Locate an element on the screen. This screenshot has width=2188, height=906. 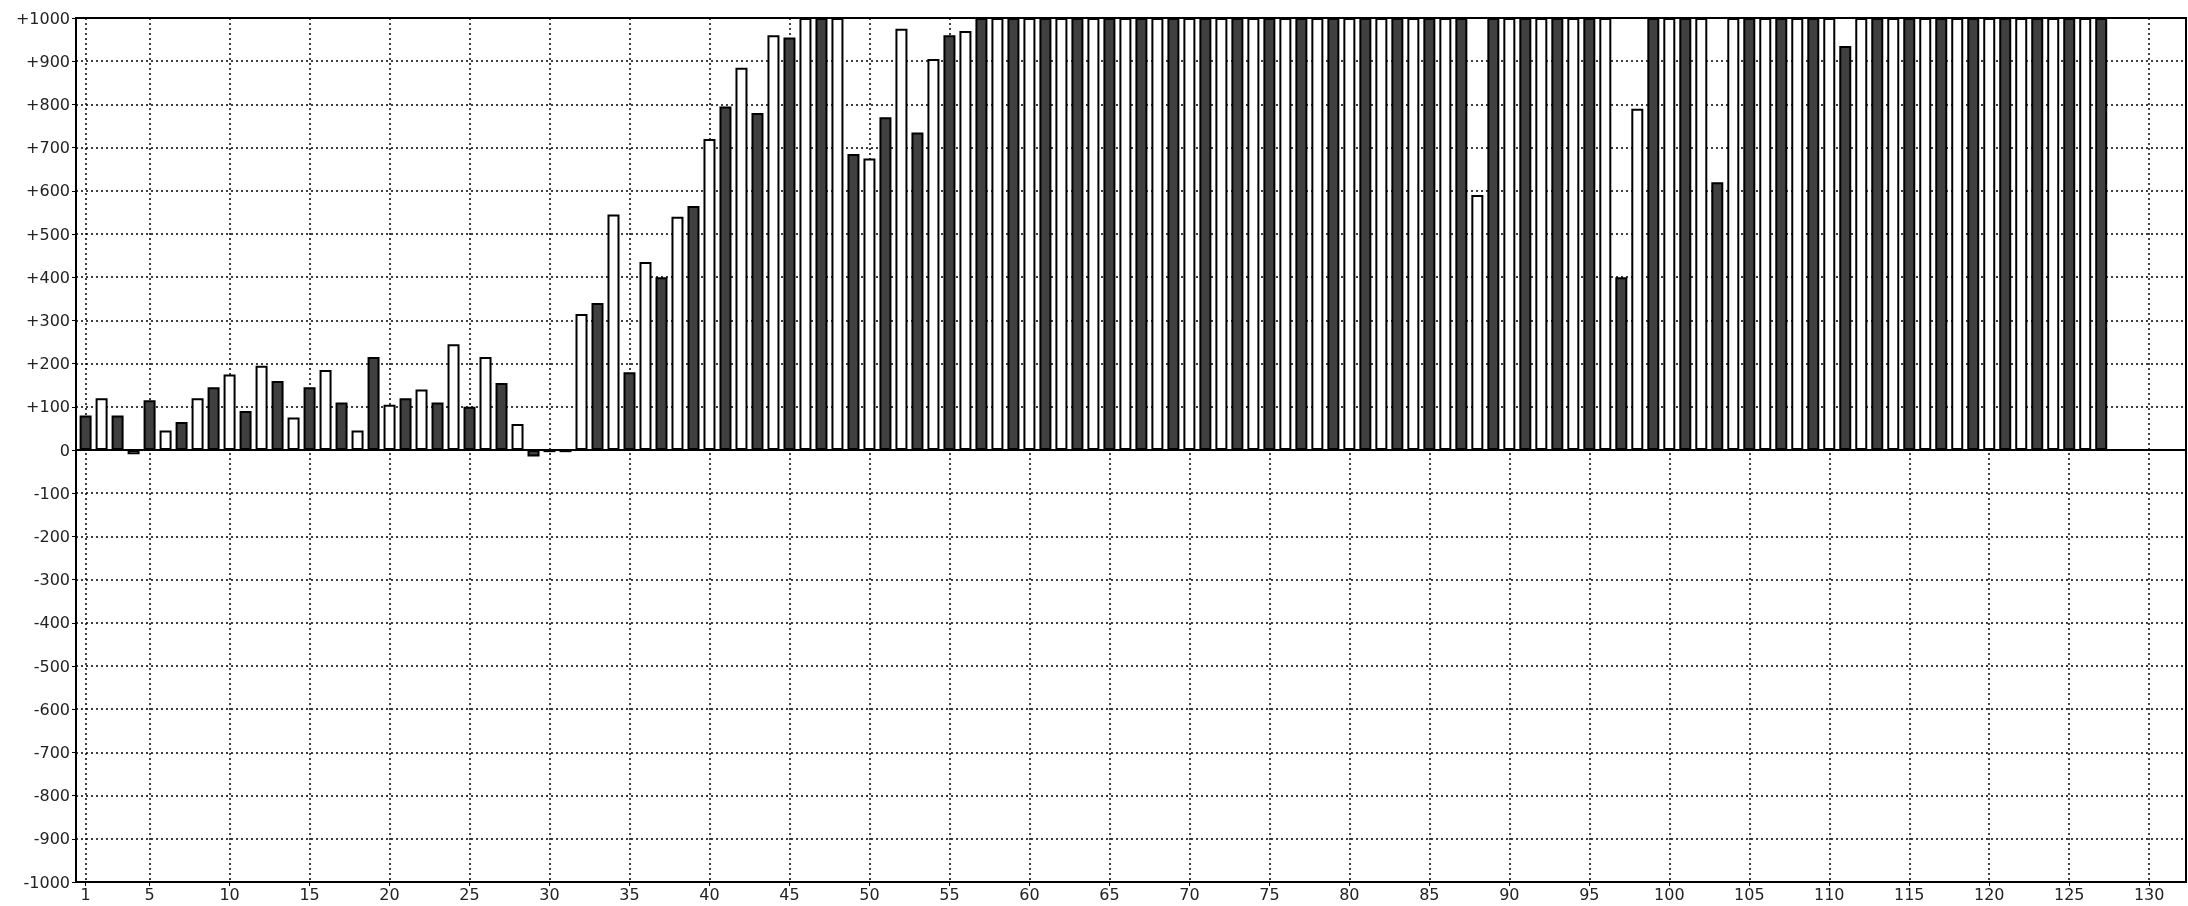
y-tick-label: +500 is located at coordinates (48, 234).